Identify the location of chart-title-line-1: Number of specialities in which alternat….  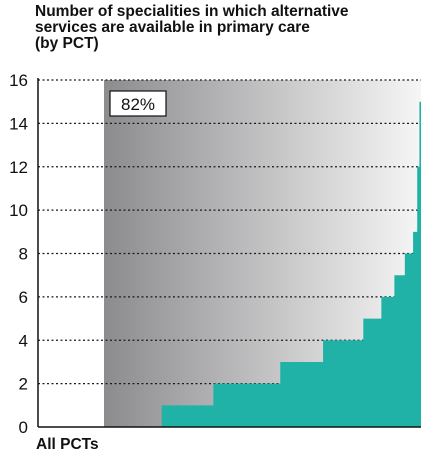
(192, 11).